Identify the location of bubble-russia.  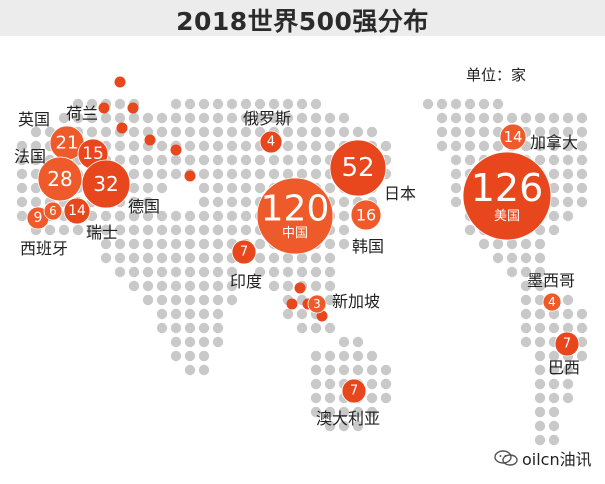
(271, 142).